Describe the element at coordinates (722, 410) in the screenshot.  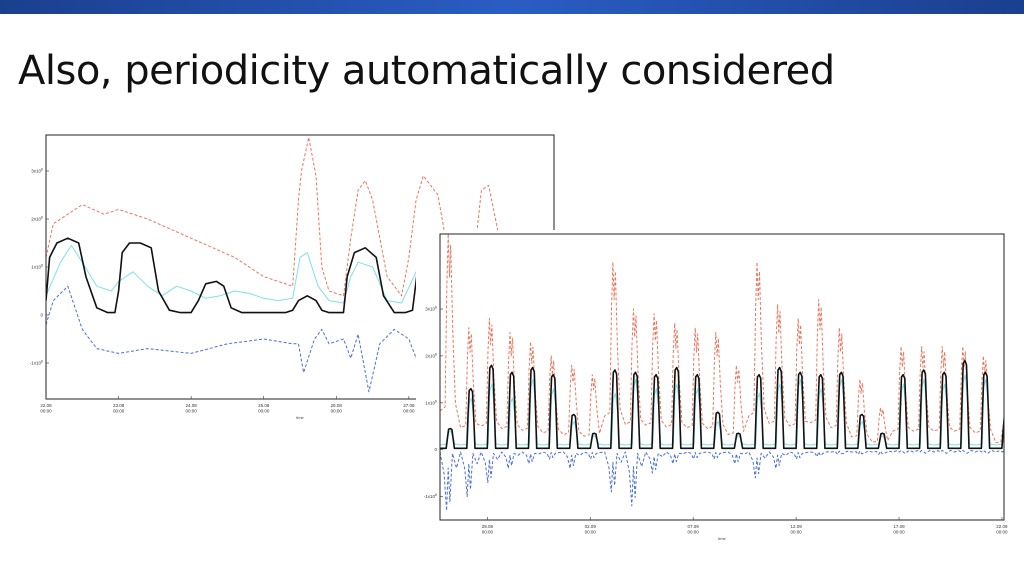
I see `right-series-expected` at that location.